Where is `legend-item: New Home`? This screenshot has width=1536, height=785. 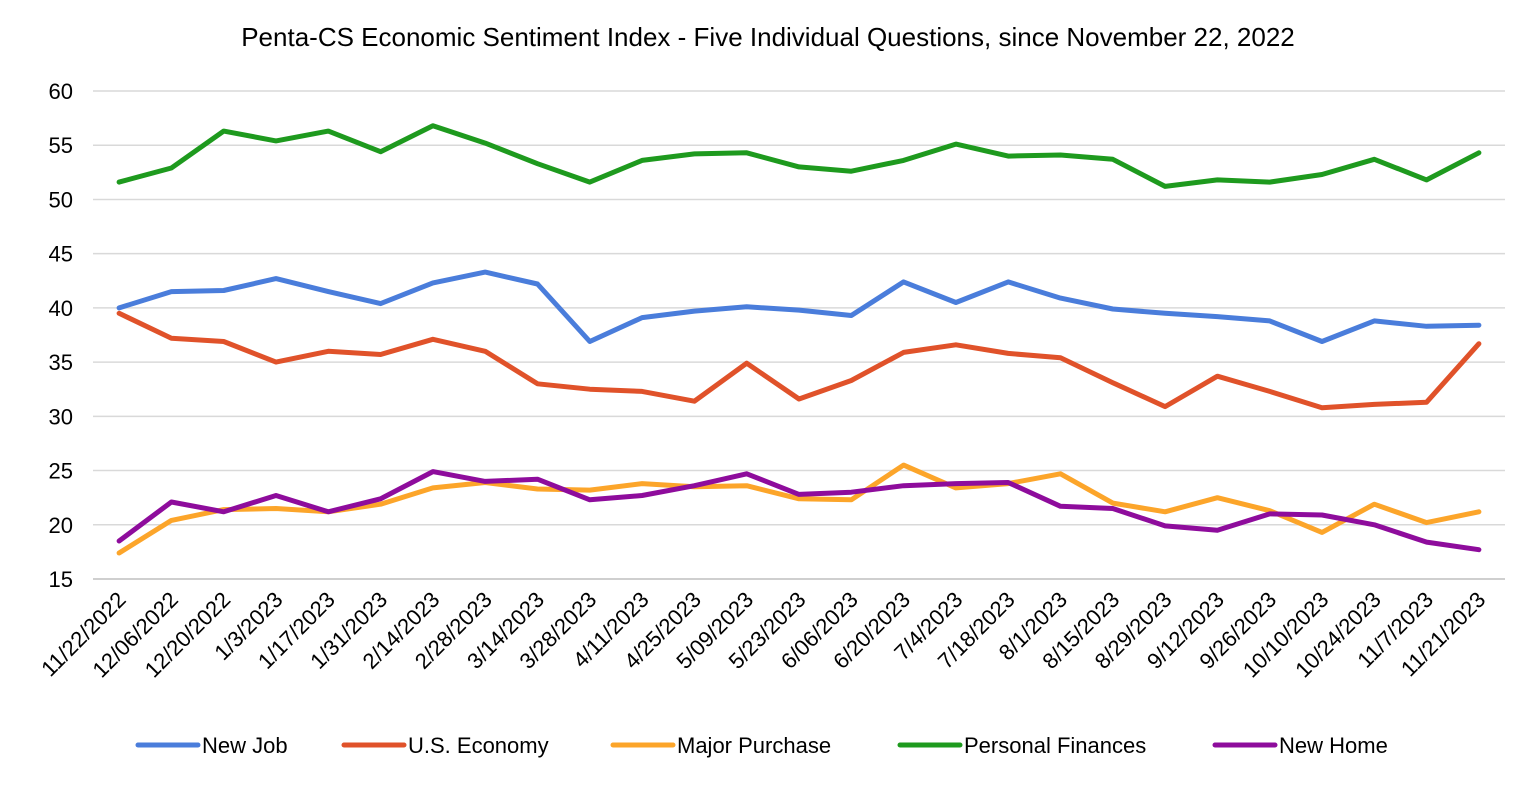 legend-item: New Home is located at coordinates (1300, 745).